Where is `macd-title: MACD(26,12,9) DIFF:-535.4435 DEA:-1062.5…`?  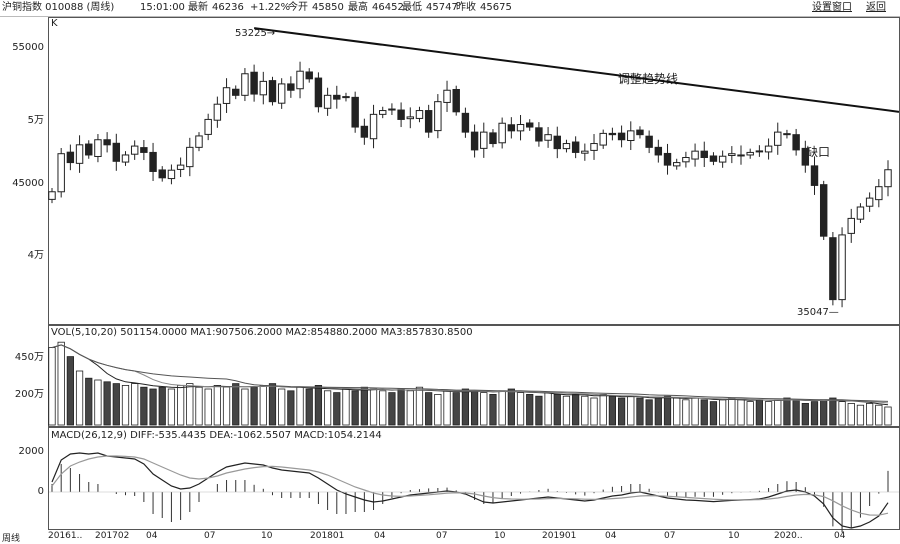 macd-title: MACD(26,12,9) DIFF:-535.4435 DEA:-1062.5… is located at coordinates (216, 435).